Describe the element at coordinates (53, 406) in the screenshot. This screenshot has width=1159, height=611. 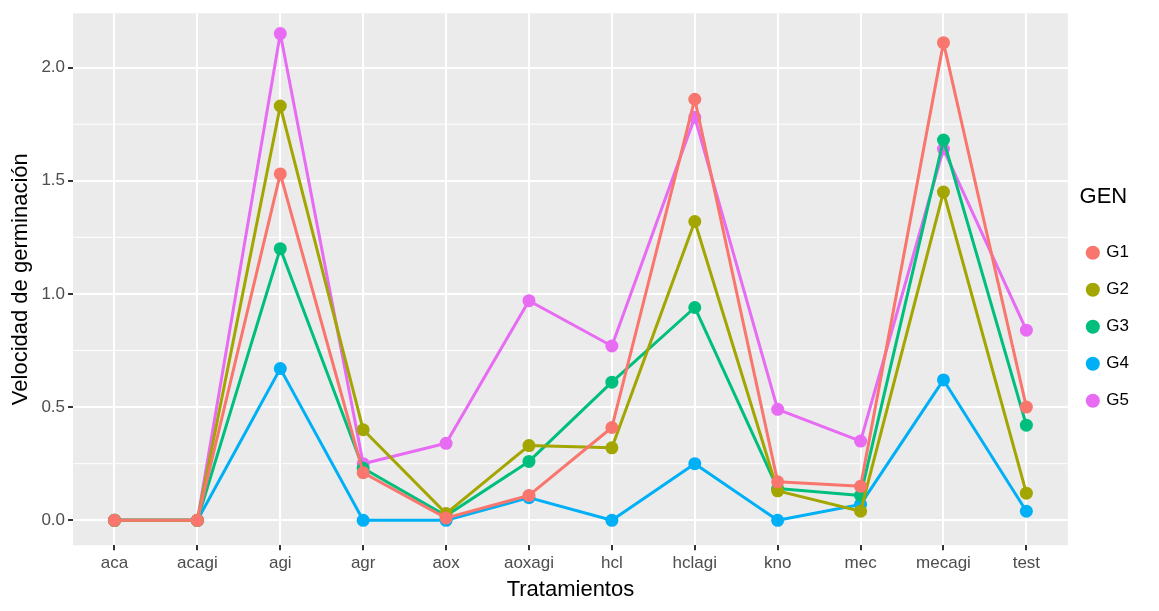
I see `y-tick-label: 0.5` at that location.